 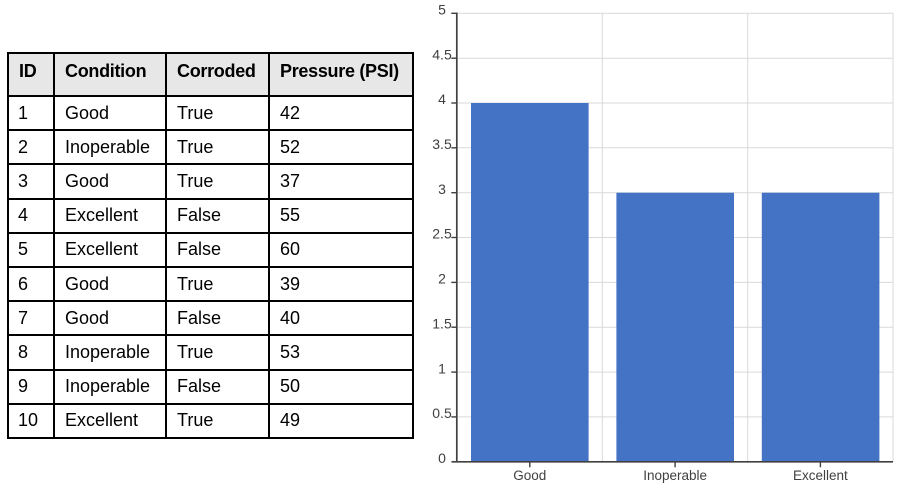 What do you see at coordinates (442, 413) in the screenshot?
I see `svg-text: 0.5` at bounding box center [442, 413].